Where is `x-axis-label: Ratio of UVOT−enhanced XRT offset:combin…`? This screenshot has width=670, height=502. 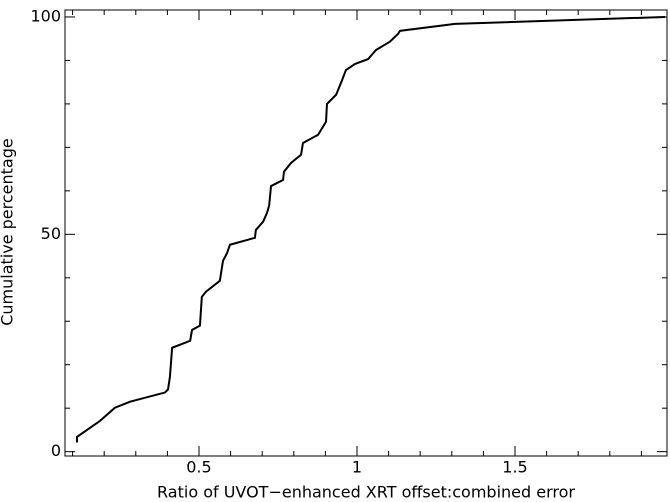
x-axis-label: Ratio of UVOT−enhanced XRT offset:combin… is located at coordinates (366, 492).